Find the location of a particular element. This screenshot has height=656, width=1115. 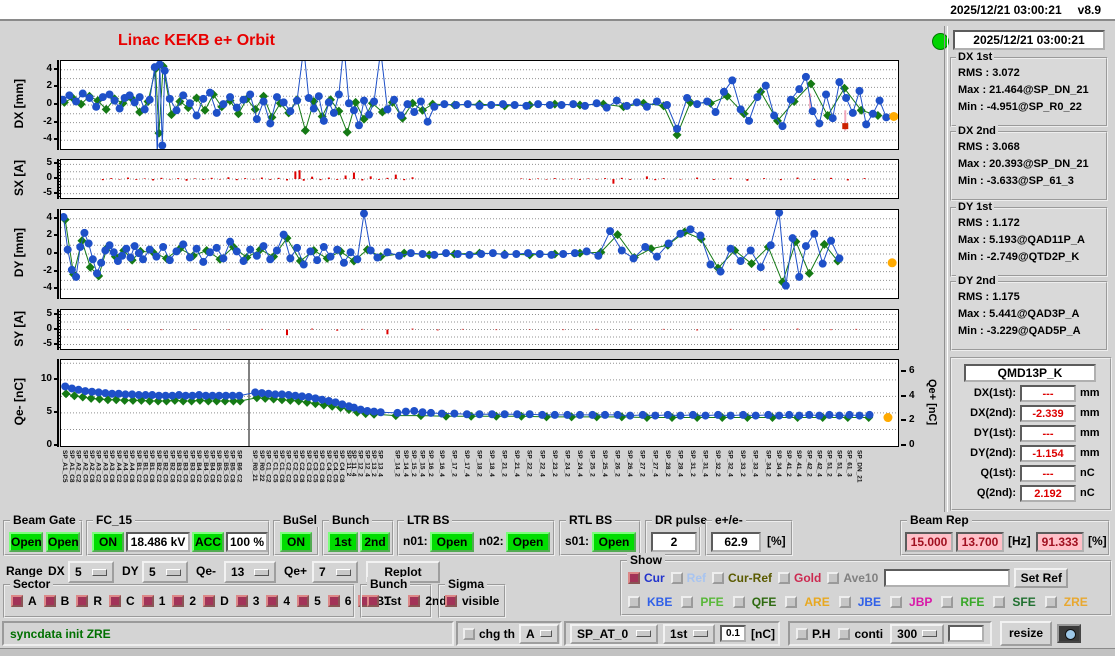

fc15-on-button: ON is located at coordinates (108, 542).